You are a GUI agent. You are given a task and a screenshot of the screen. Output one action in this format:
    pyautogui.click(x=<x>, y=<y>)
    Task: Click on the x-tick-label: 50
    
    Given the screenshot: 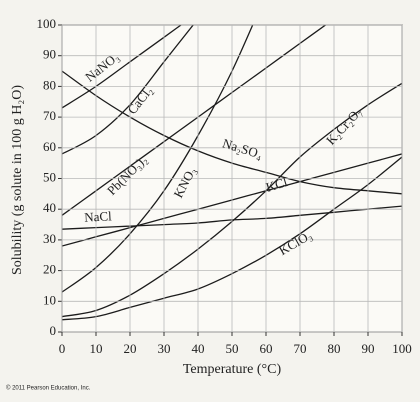 What is the action you would take?
    pyautogui.click(x=232, y=348)
    